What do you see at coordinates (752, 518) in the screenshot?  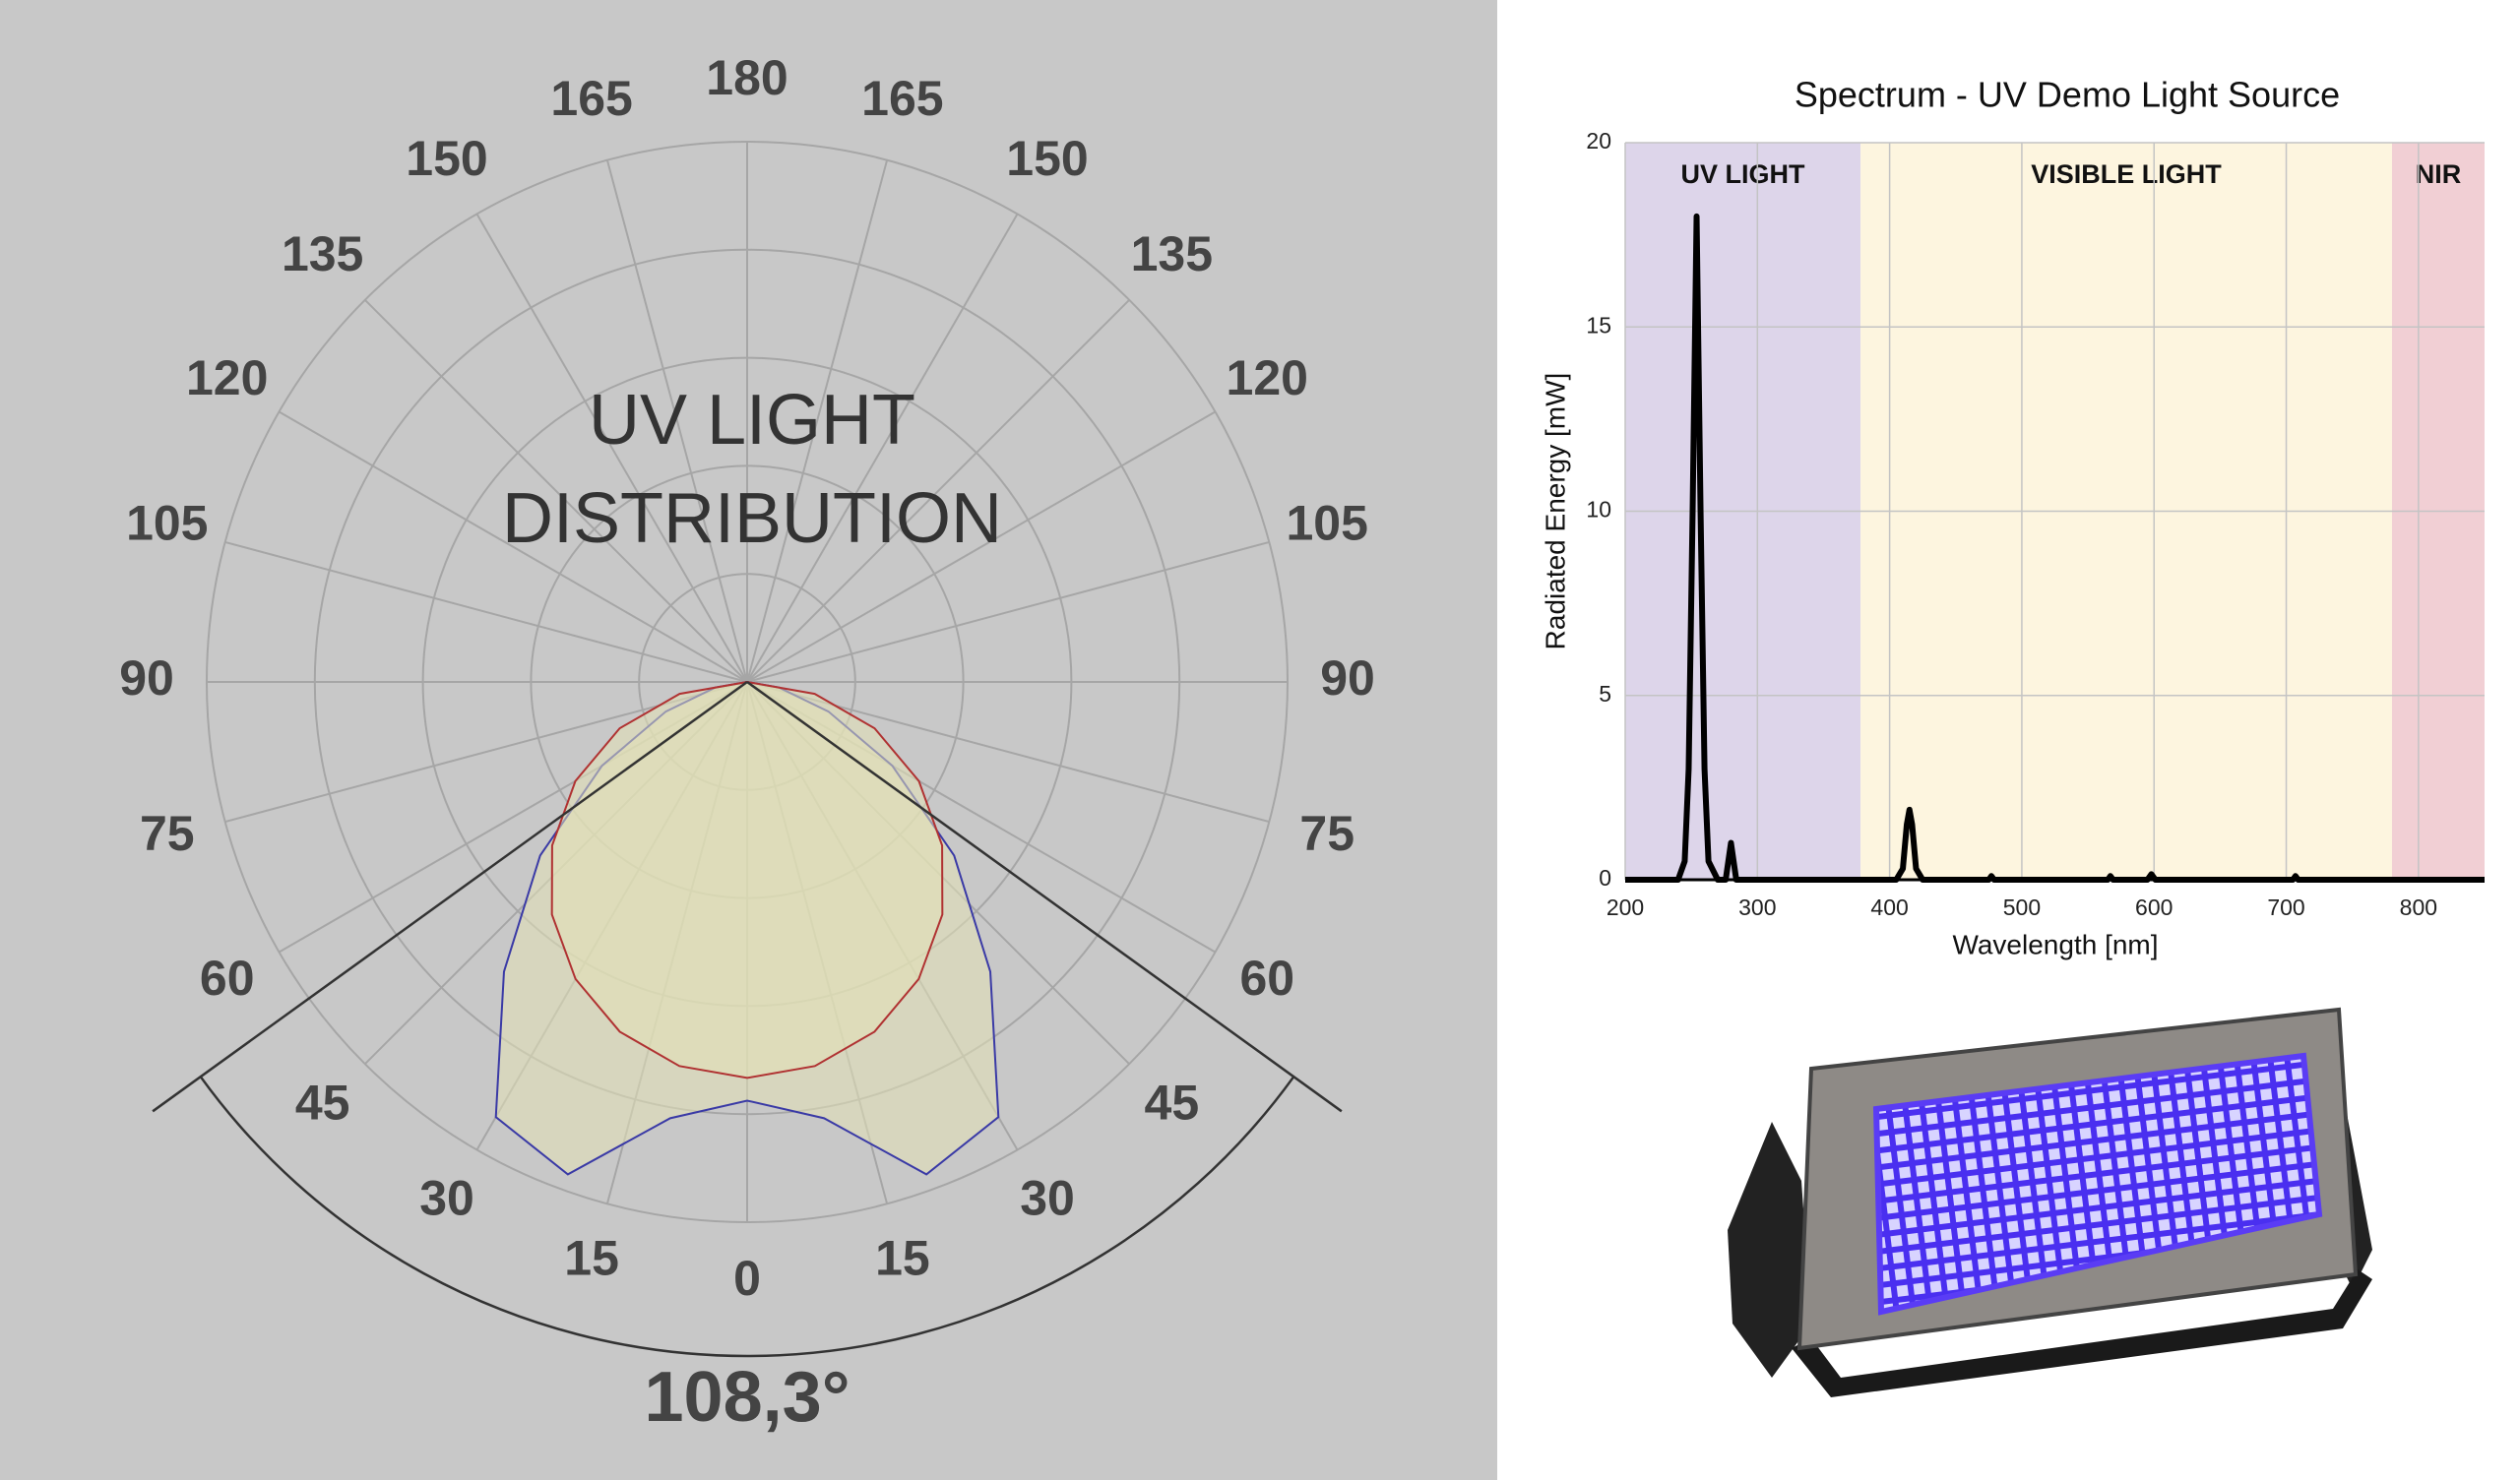 I see `chart-title: DISTRIBUTION` at bounding box center [752, 518].